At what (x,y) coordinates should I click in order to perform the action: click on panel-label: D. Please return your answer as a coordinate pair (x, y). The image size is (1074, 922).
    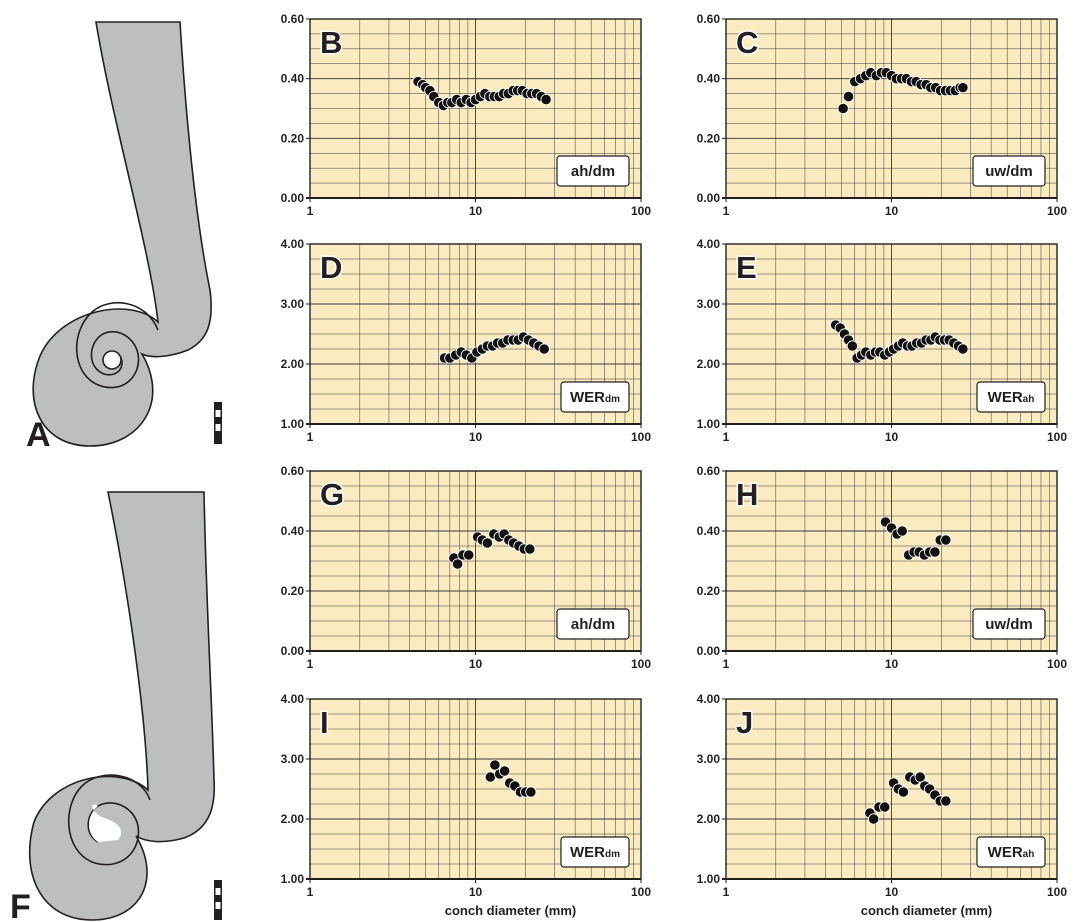
    Looking at the image, I should click on (331, 267).